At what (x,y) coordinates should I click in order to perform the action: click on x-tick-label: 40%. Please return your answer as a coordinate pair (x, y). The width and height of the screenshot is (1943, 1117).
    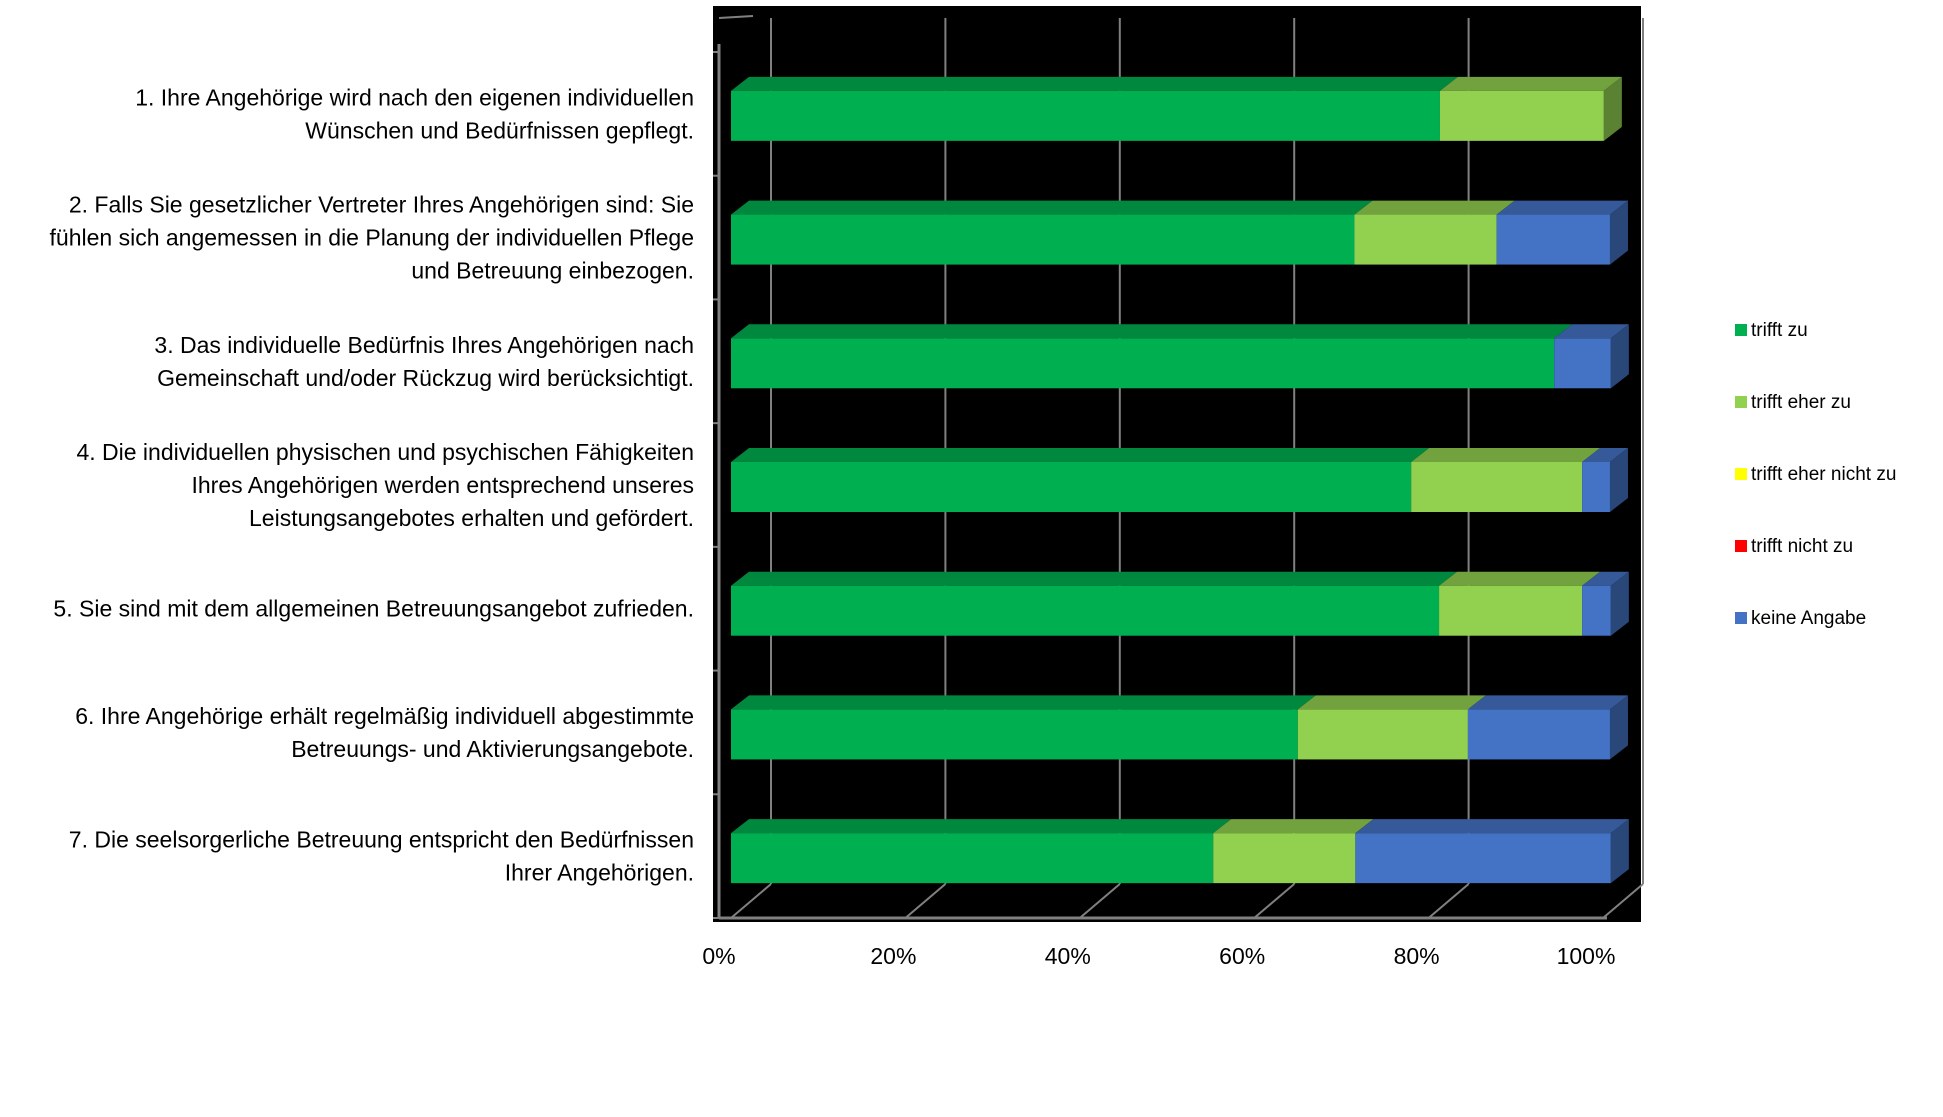
    Looking at the image, I should click on (1068, 956).